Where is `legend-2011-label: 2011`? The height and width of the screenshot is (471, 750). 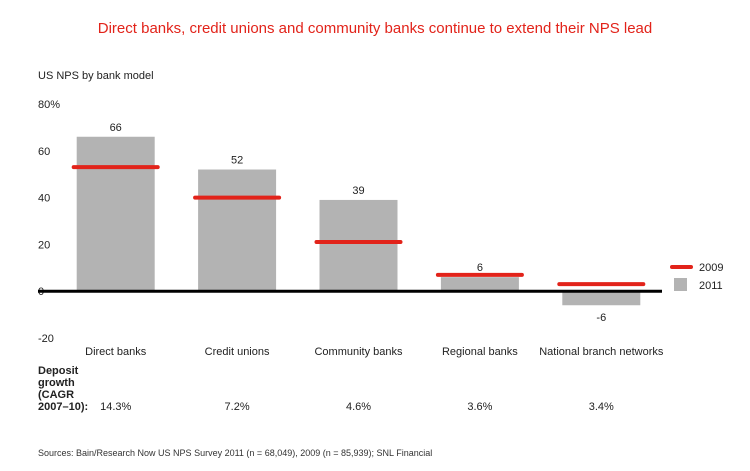 legend-2011-label: 2011 is located at coordinates (711, 286).